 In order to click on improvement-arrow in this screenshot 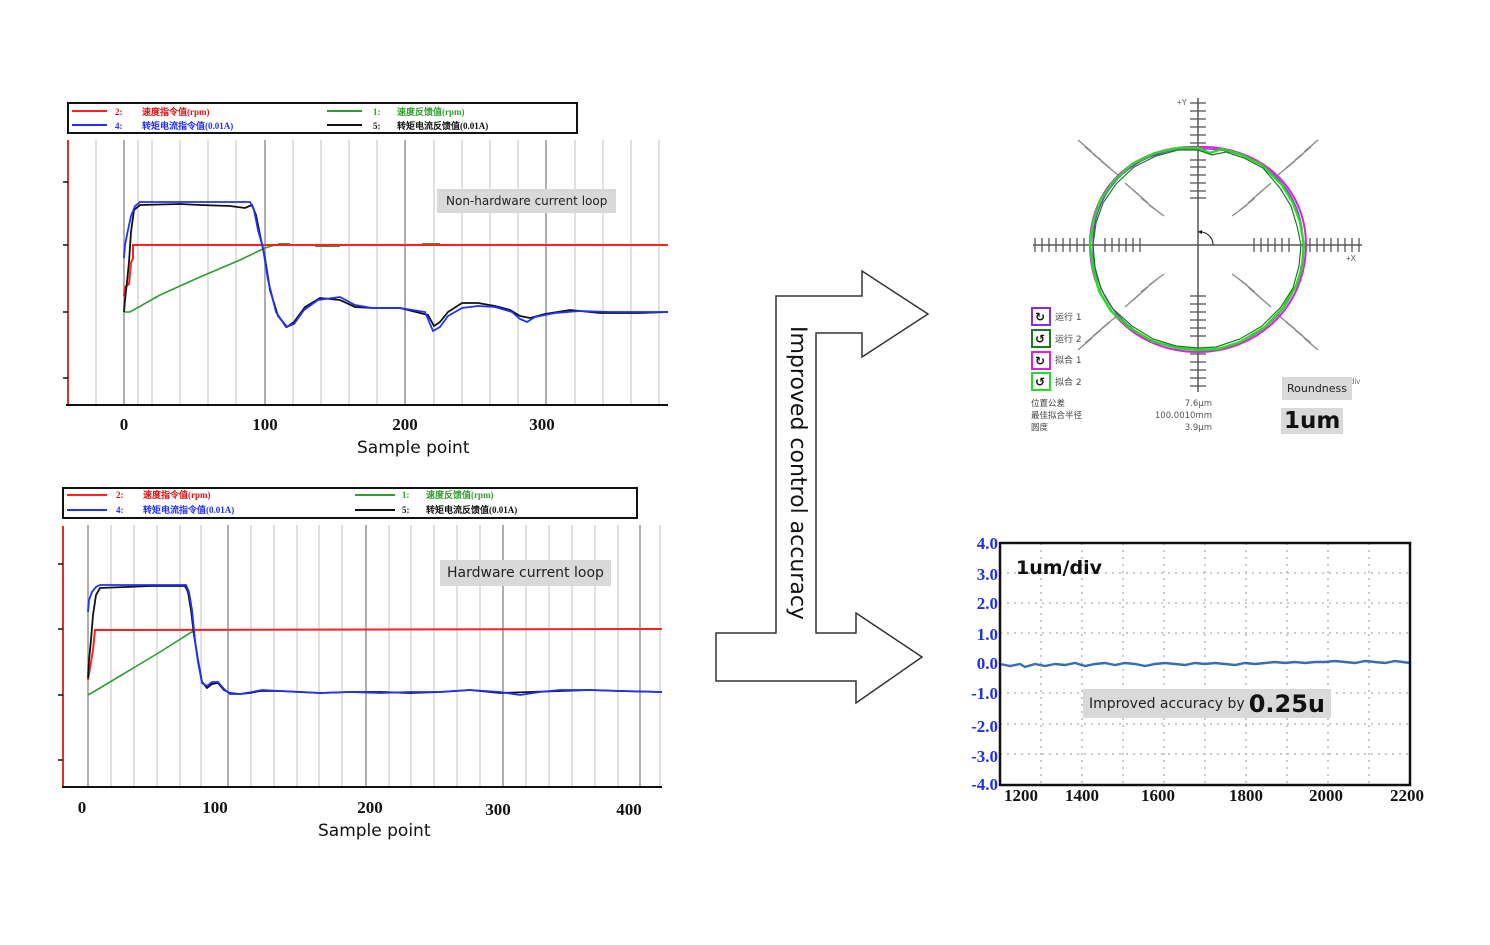, I will do `click(822, 487)`.